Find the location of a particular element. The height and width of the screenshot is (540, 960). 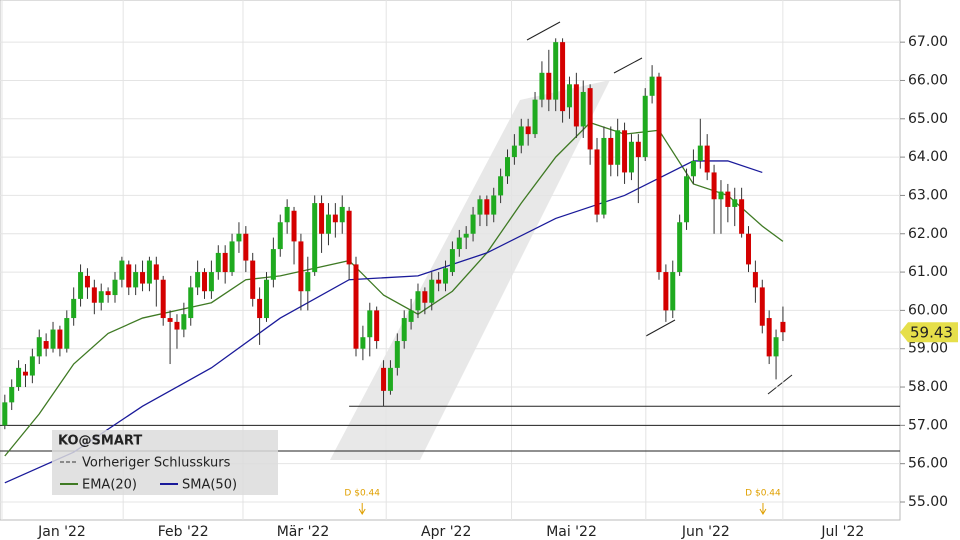

y-tick-label: 62.00 is located at coordinates (928, 234).